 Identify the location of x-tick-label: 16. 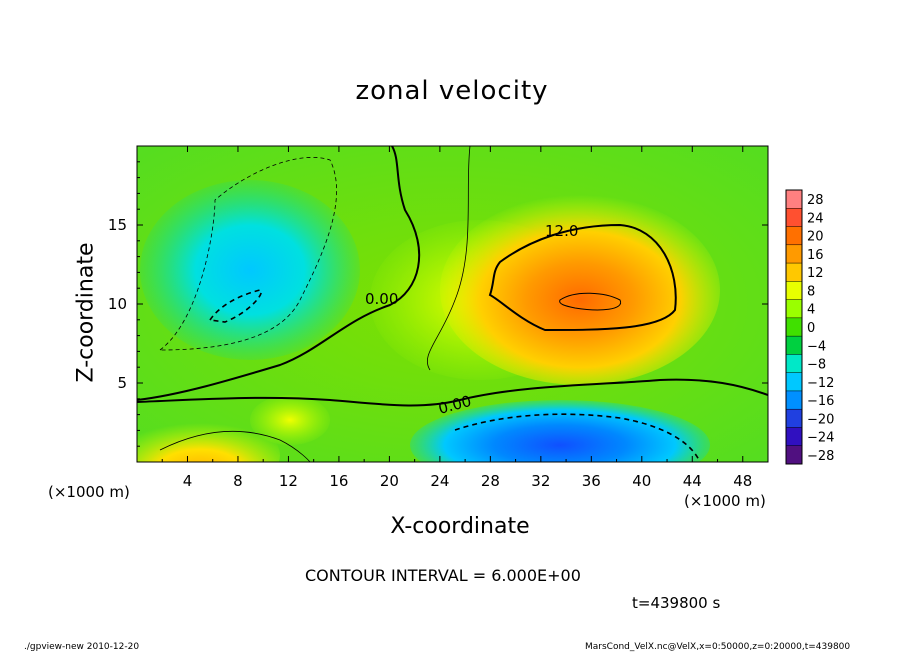
(338, 481).